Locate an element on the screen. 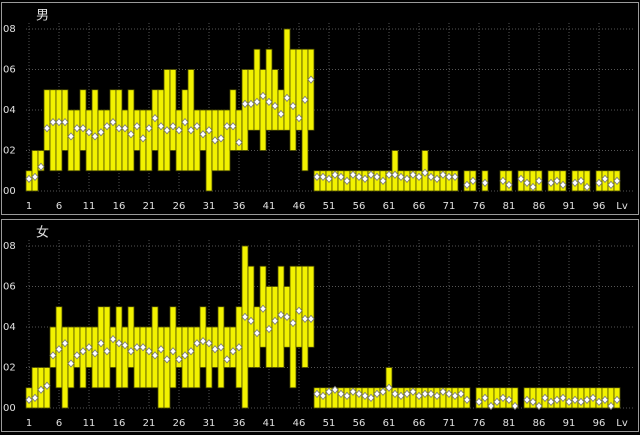 This screenshot has width=640, height=435. x-tick-label: 71 is located at coordinates (449, 206).